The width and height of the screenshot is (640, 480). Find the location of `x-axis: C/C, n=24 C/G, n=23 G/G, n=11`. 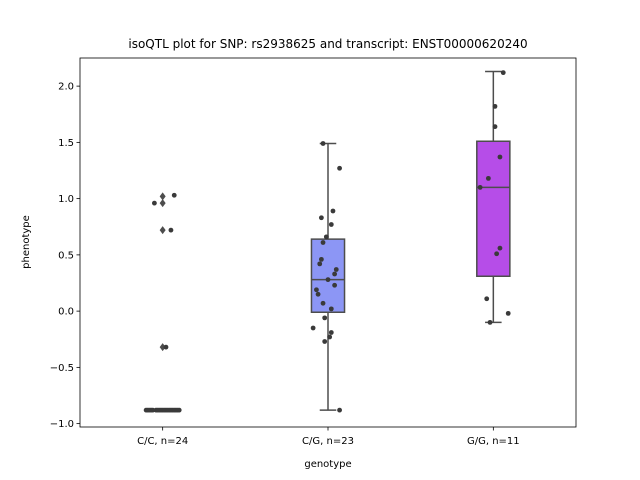

x-axis: C/C, n=24 C/G, n=23 G/G, n=11 is located at coordinates (328, 437).